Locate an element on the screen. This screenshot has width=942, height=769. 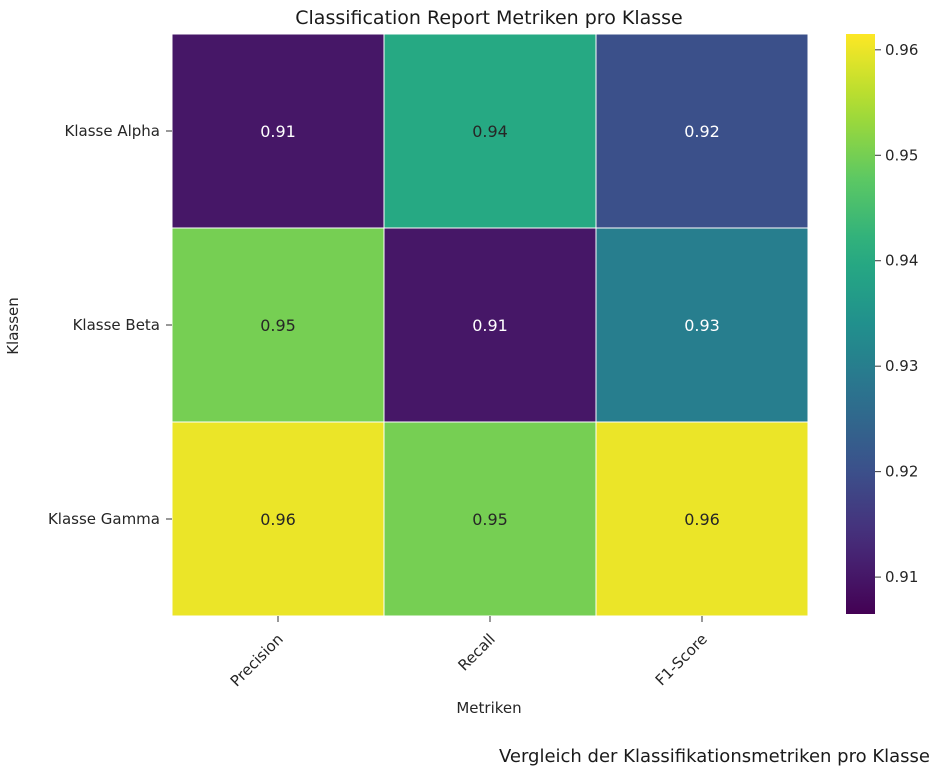
x-tick-label: Recall is located at coordinates (476, 652).